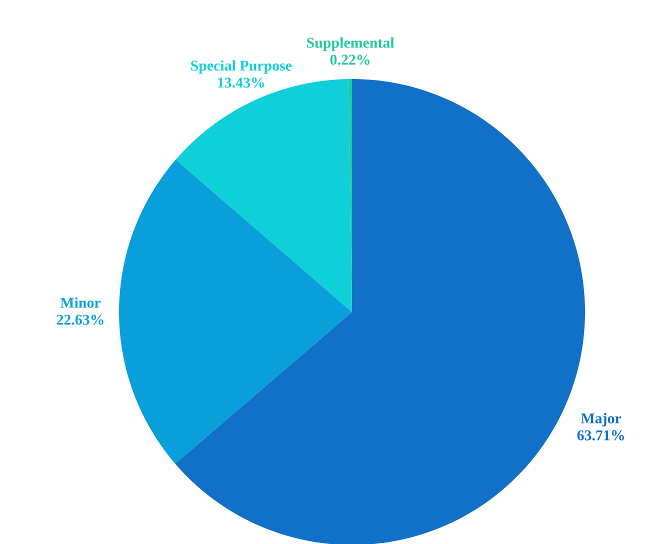  What do you see at coordinates (601, 419) in the screenshot?
I see `slice-label: Major` at bounding box center [601, 419].